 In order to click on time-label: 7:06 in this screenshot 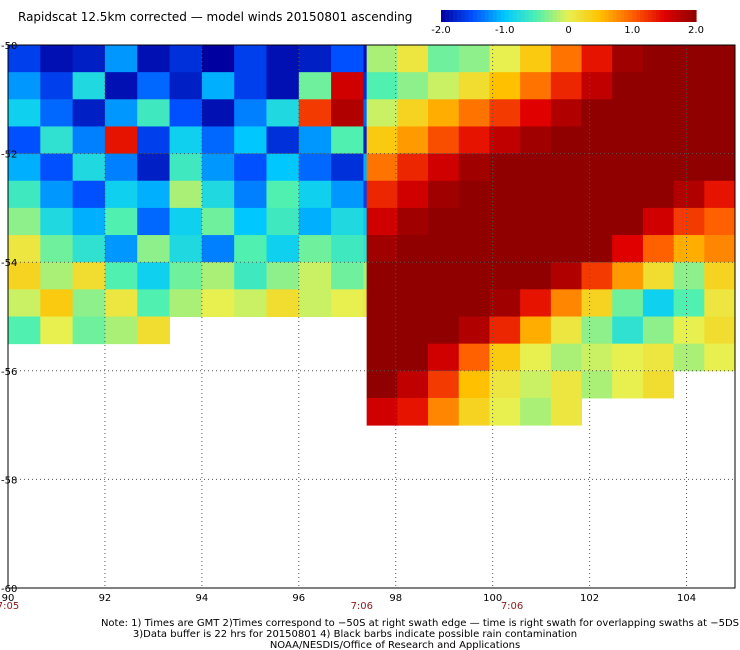, I will do `click(512, 606)`.